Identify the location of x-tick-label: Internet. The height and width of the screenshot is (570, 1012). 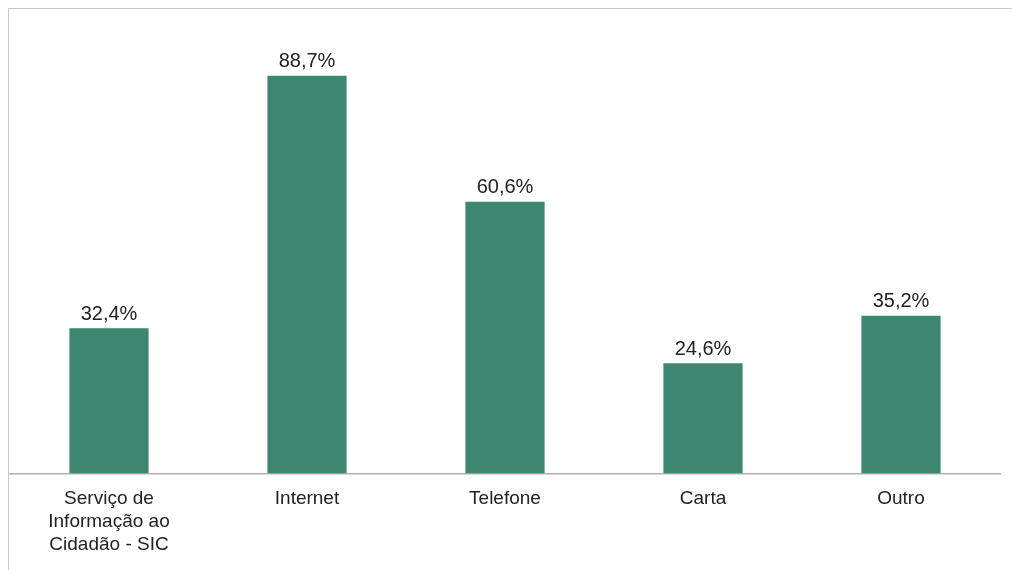
(307, 498).